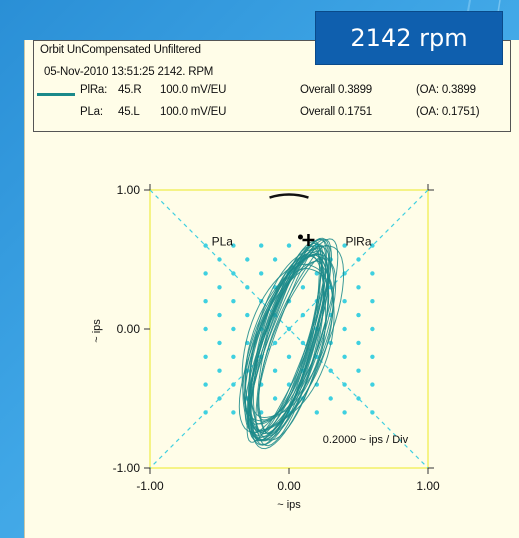 The height and width of the screenshot is (538, 519). What do you see at coordinates (336, 90) in the screenshot?
I see `probe1-overall: Overall 0.3899` at bounding box center [336, 90].